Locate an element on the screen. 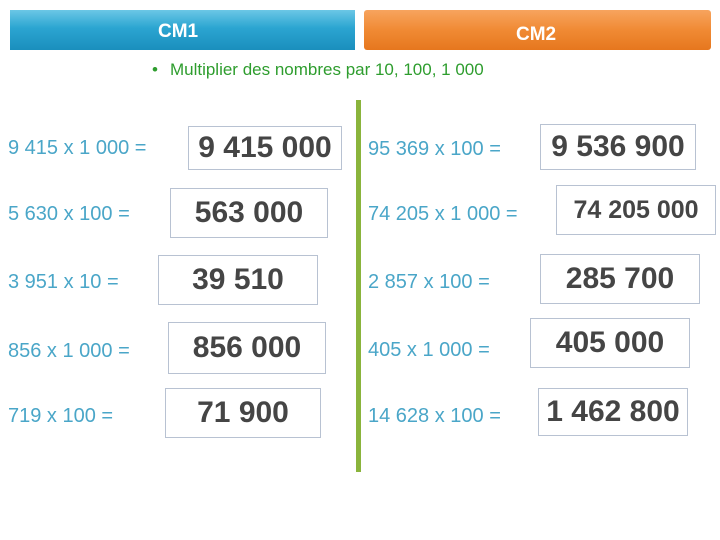 The image size is (720, 540). expression: 3 951 x 10 = is located at coordinates (63, 282).